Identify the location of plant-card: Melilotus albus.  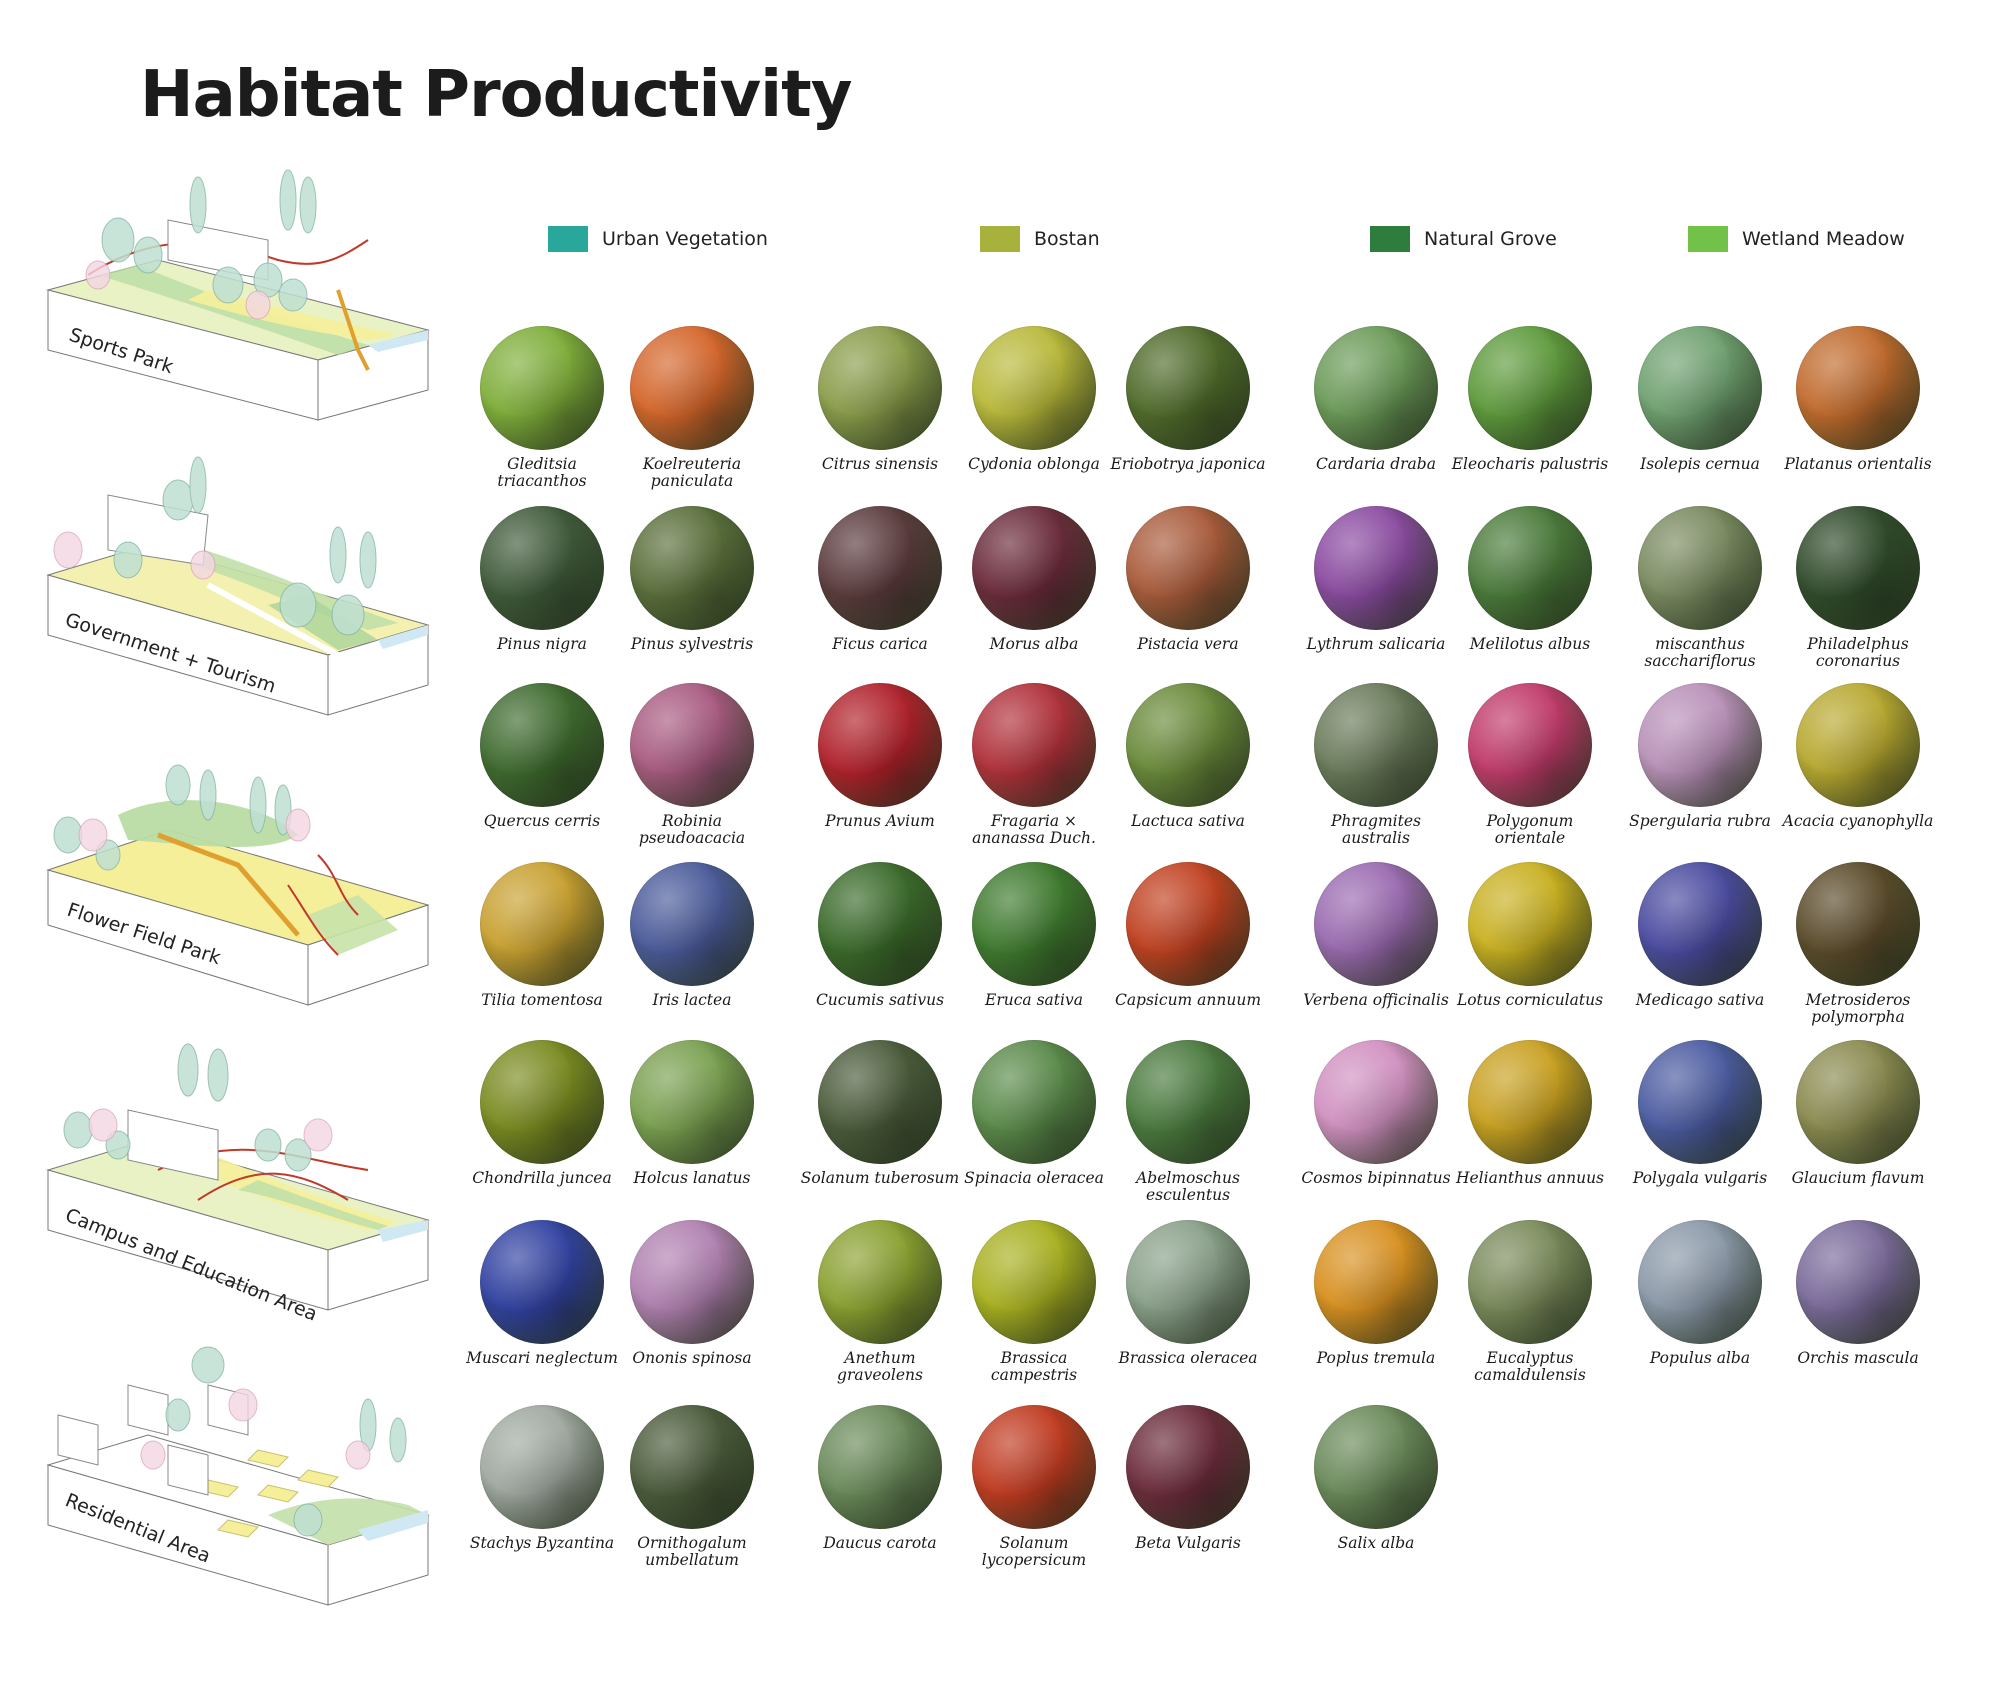
(1530, 593).